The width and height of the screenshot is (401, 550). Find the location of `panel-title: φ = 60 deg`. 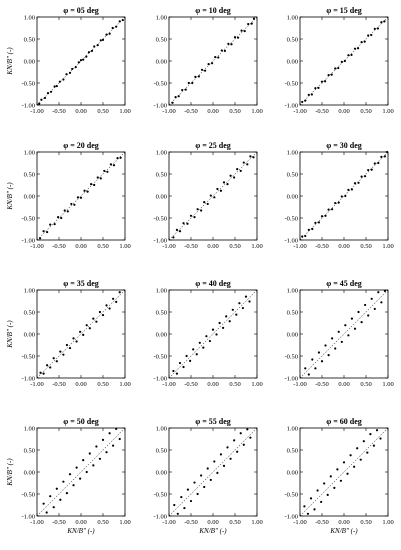

panel-title: φ = 60 deg is located at coordinates (344, 421).